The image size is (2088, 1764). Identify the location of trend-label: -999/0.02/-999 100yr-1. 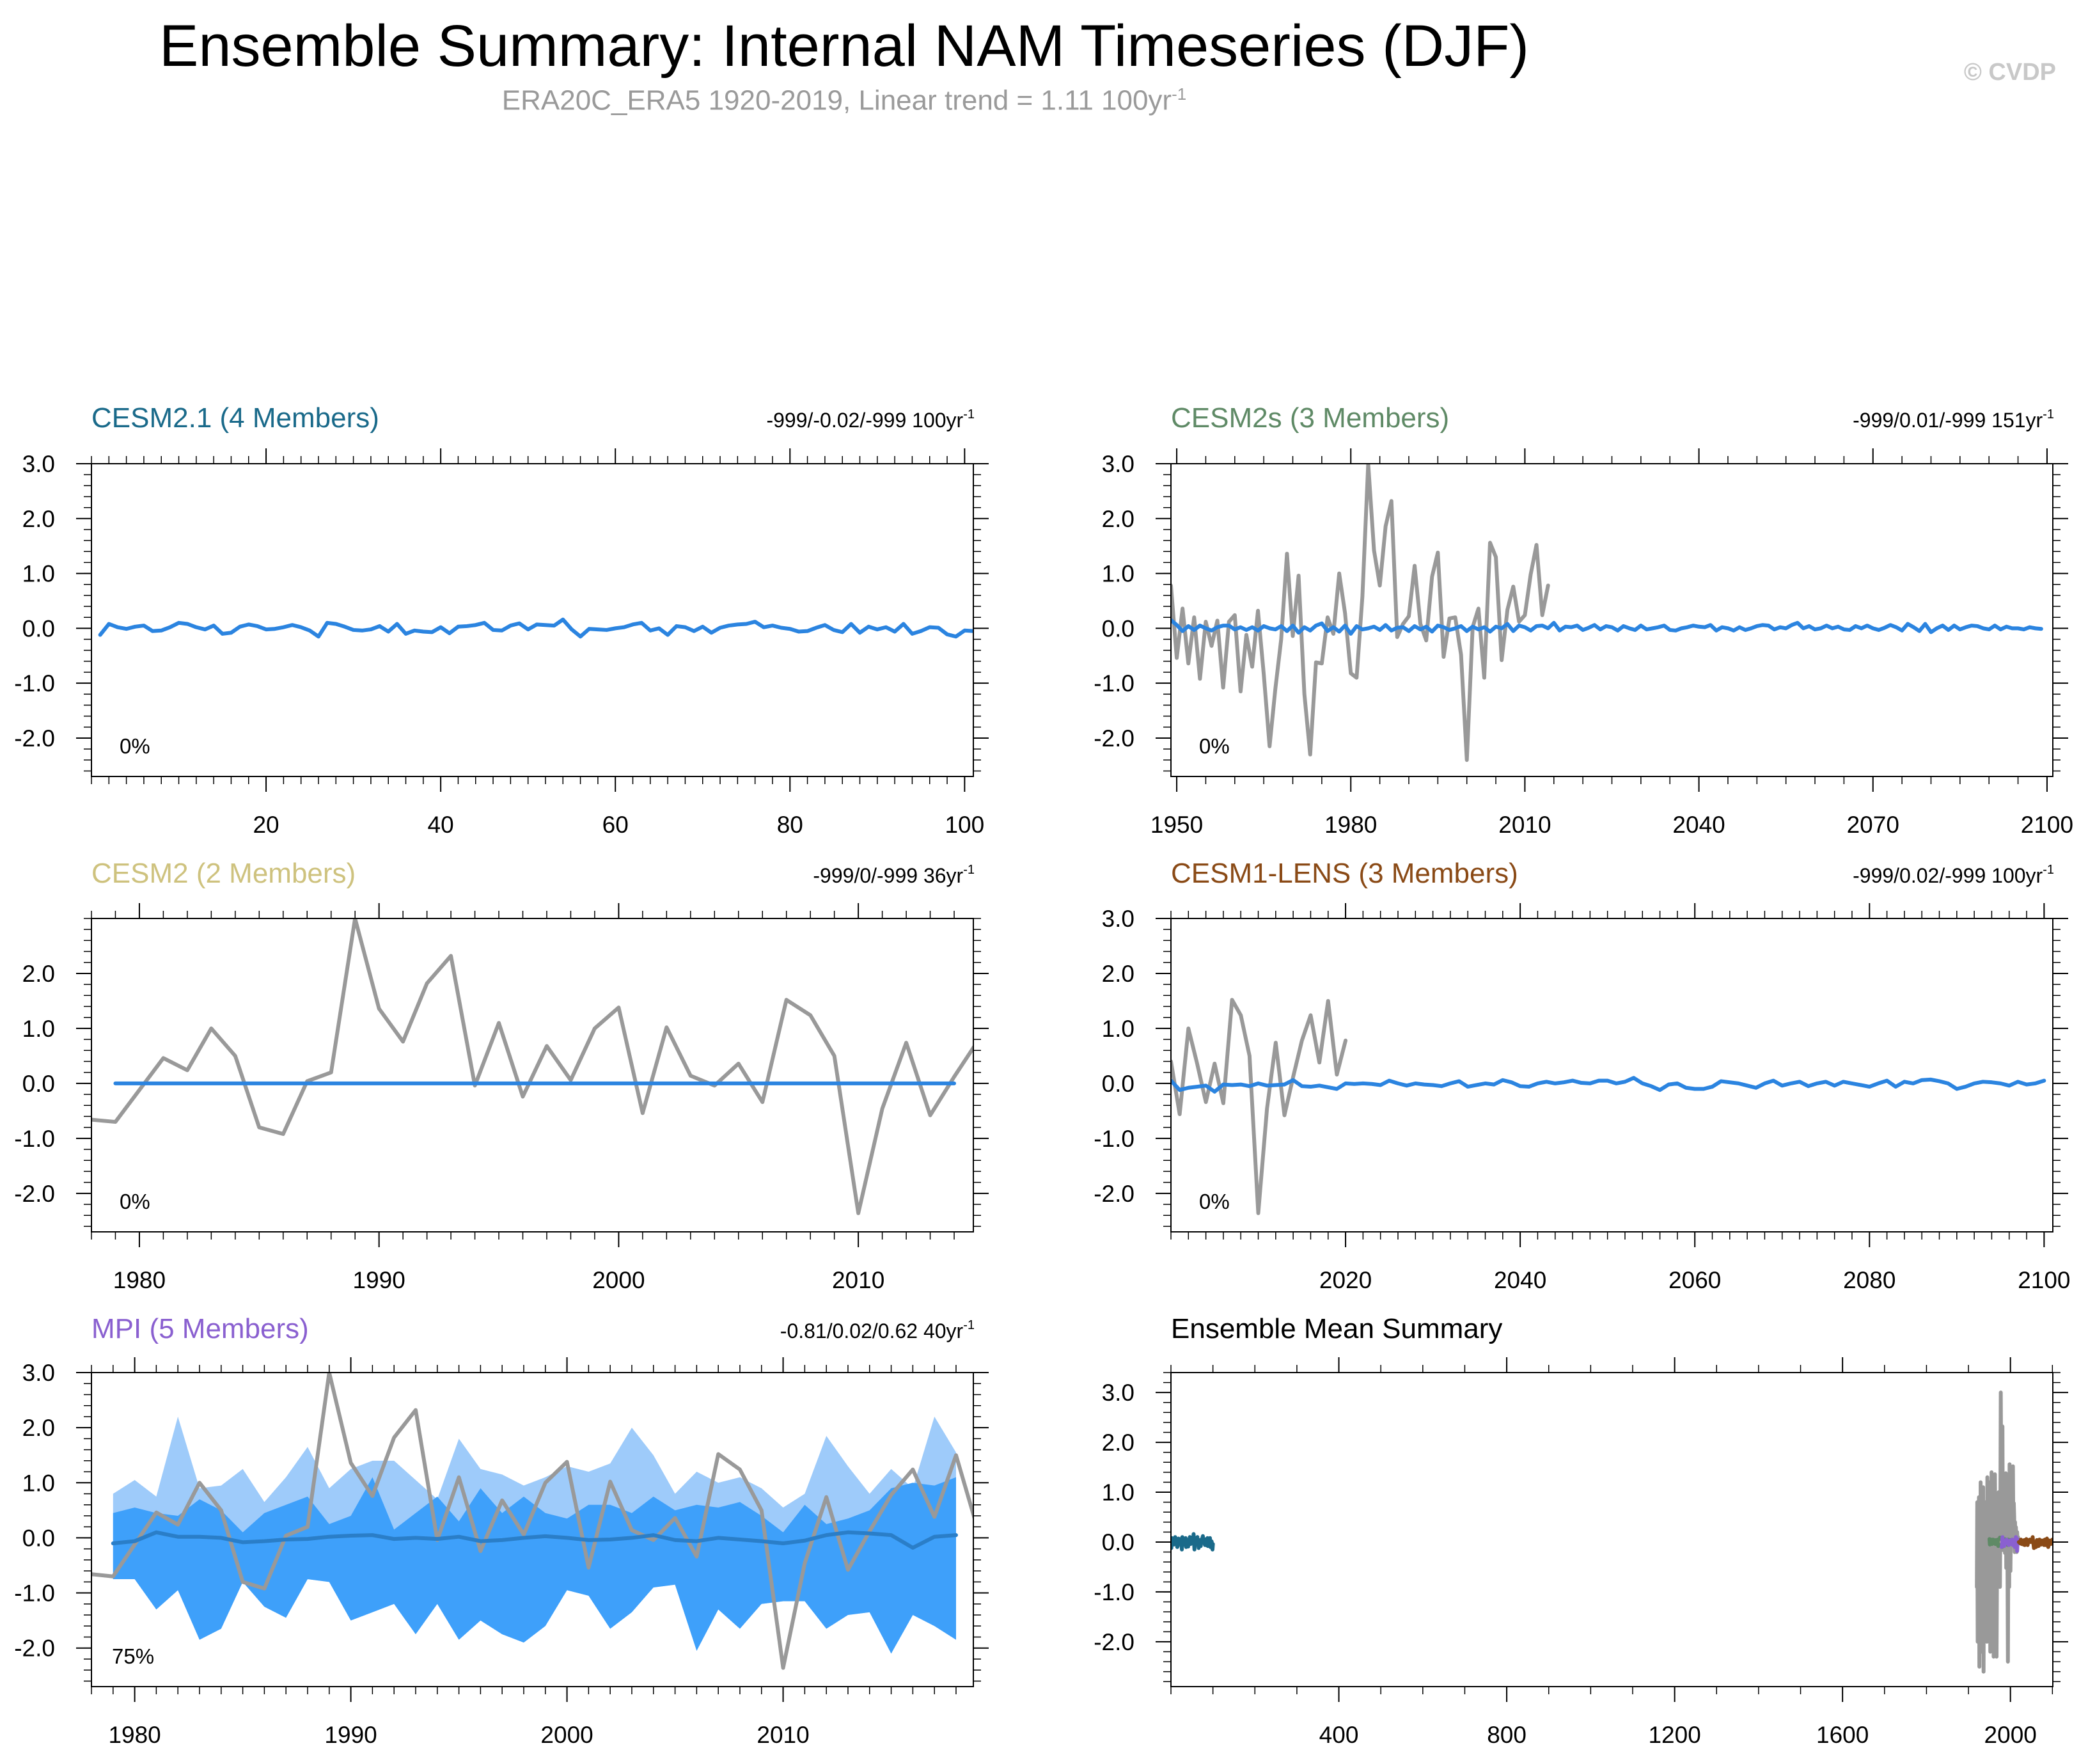
(1953, 875).